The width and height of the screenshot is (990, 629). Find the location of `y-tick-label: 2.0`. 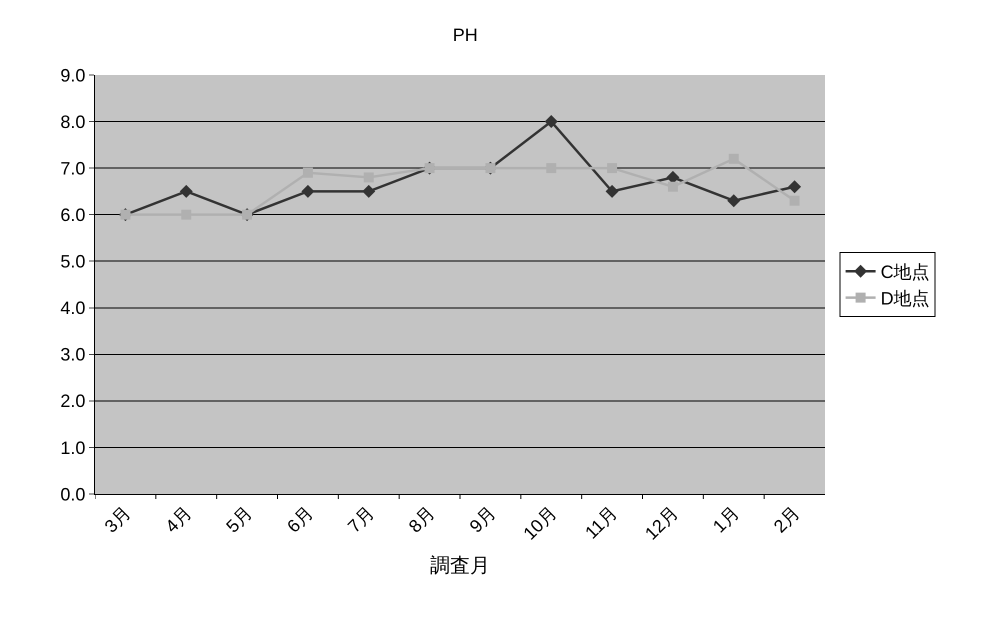

y-tick-label: 2.0 is located at coordinates (73, 401).